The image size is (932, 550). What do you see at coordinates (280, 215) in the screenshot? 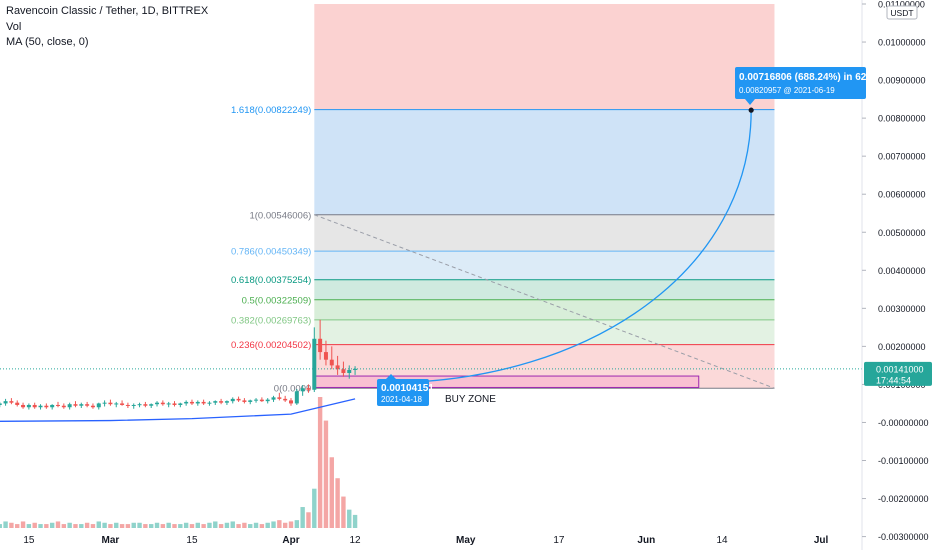
I see `fib-level-label: 1(0.00546006)` at bounding box center [280, 215].